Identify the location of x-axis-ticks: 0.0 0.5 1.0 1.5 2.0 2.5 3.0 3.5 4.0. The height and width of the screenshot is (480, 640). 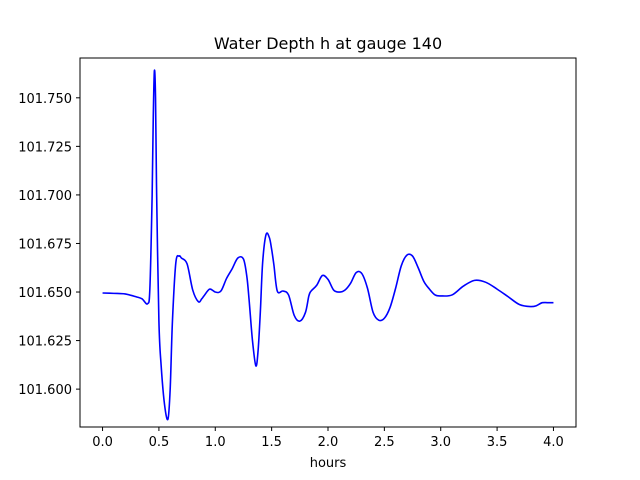
(328, 438).